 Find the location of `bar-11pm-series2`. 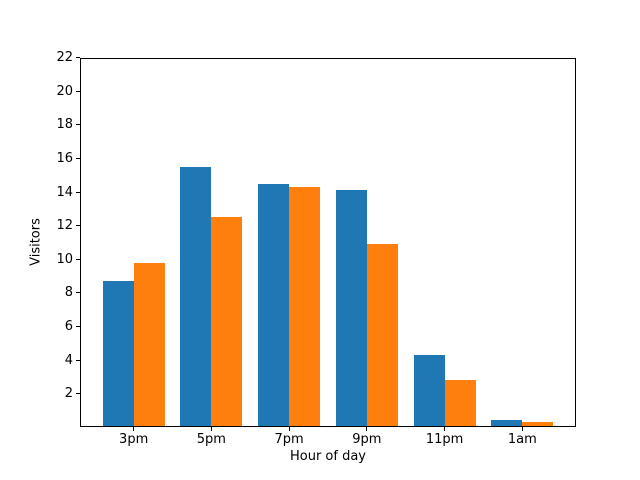

bar-11pm-series2 is located at coordinates (460, 404).